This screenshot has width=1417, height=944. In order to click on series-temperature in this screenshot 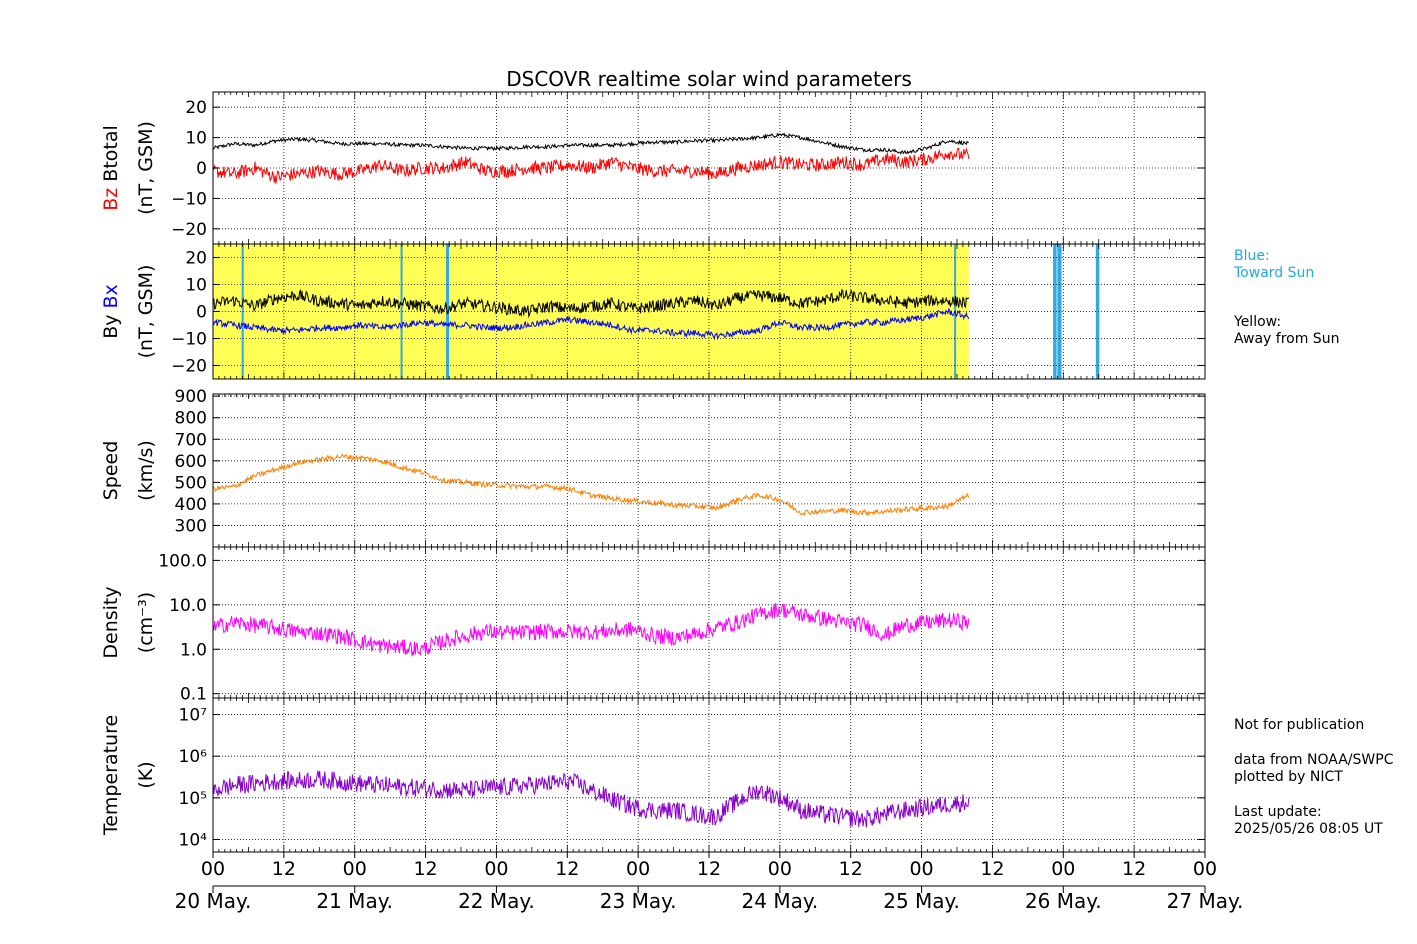, I will do `click(591, 799)`.